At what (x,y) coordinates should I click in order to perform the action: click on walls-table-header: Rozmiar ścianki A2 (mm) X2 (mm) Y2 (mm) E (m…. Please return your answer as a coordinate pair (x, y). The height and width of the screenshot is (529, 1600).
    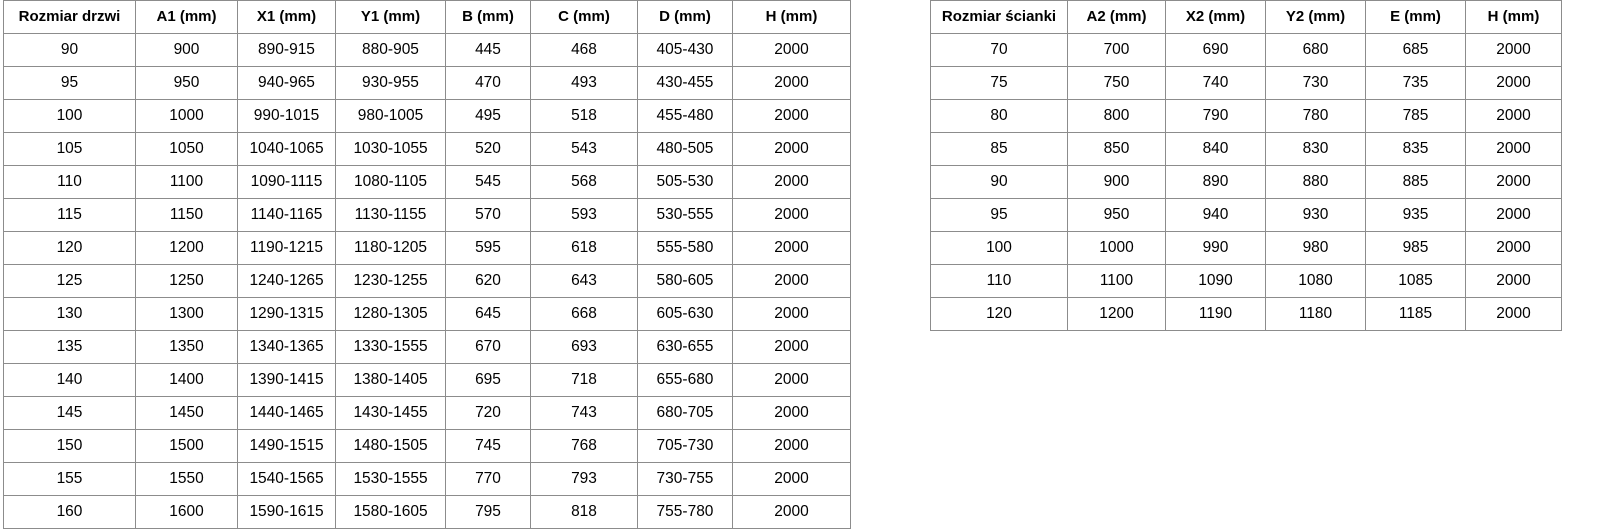
    Looking at the image, I should click on (1246, 17).